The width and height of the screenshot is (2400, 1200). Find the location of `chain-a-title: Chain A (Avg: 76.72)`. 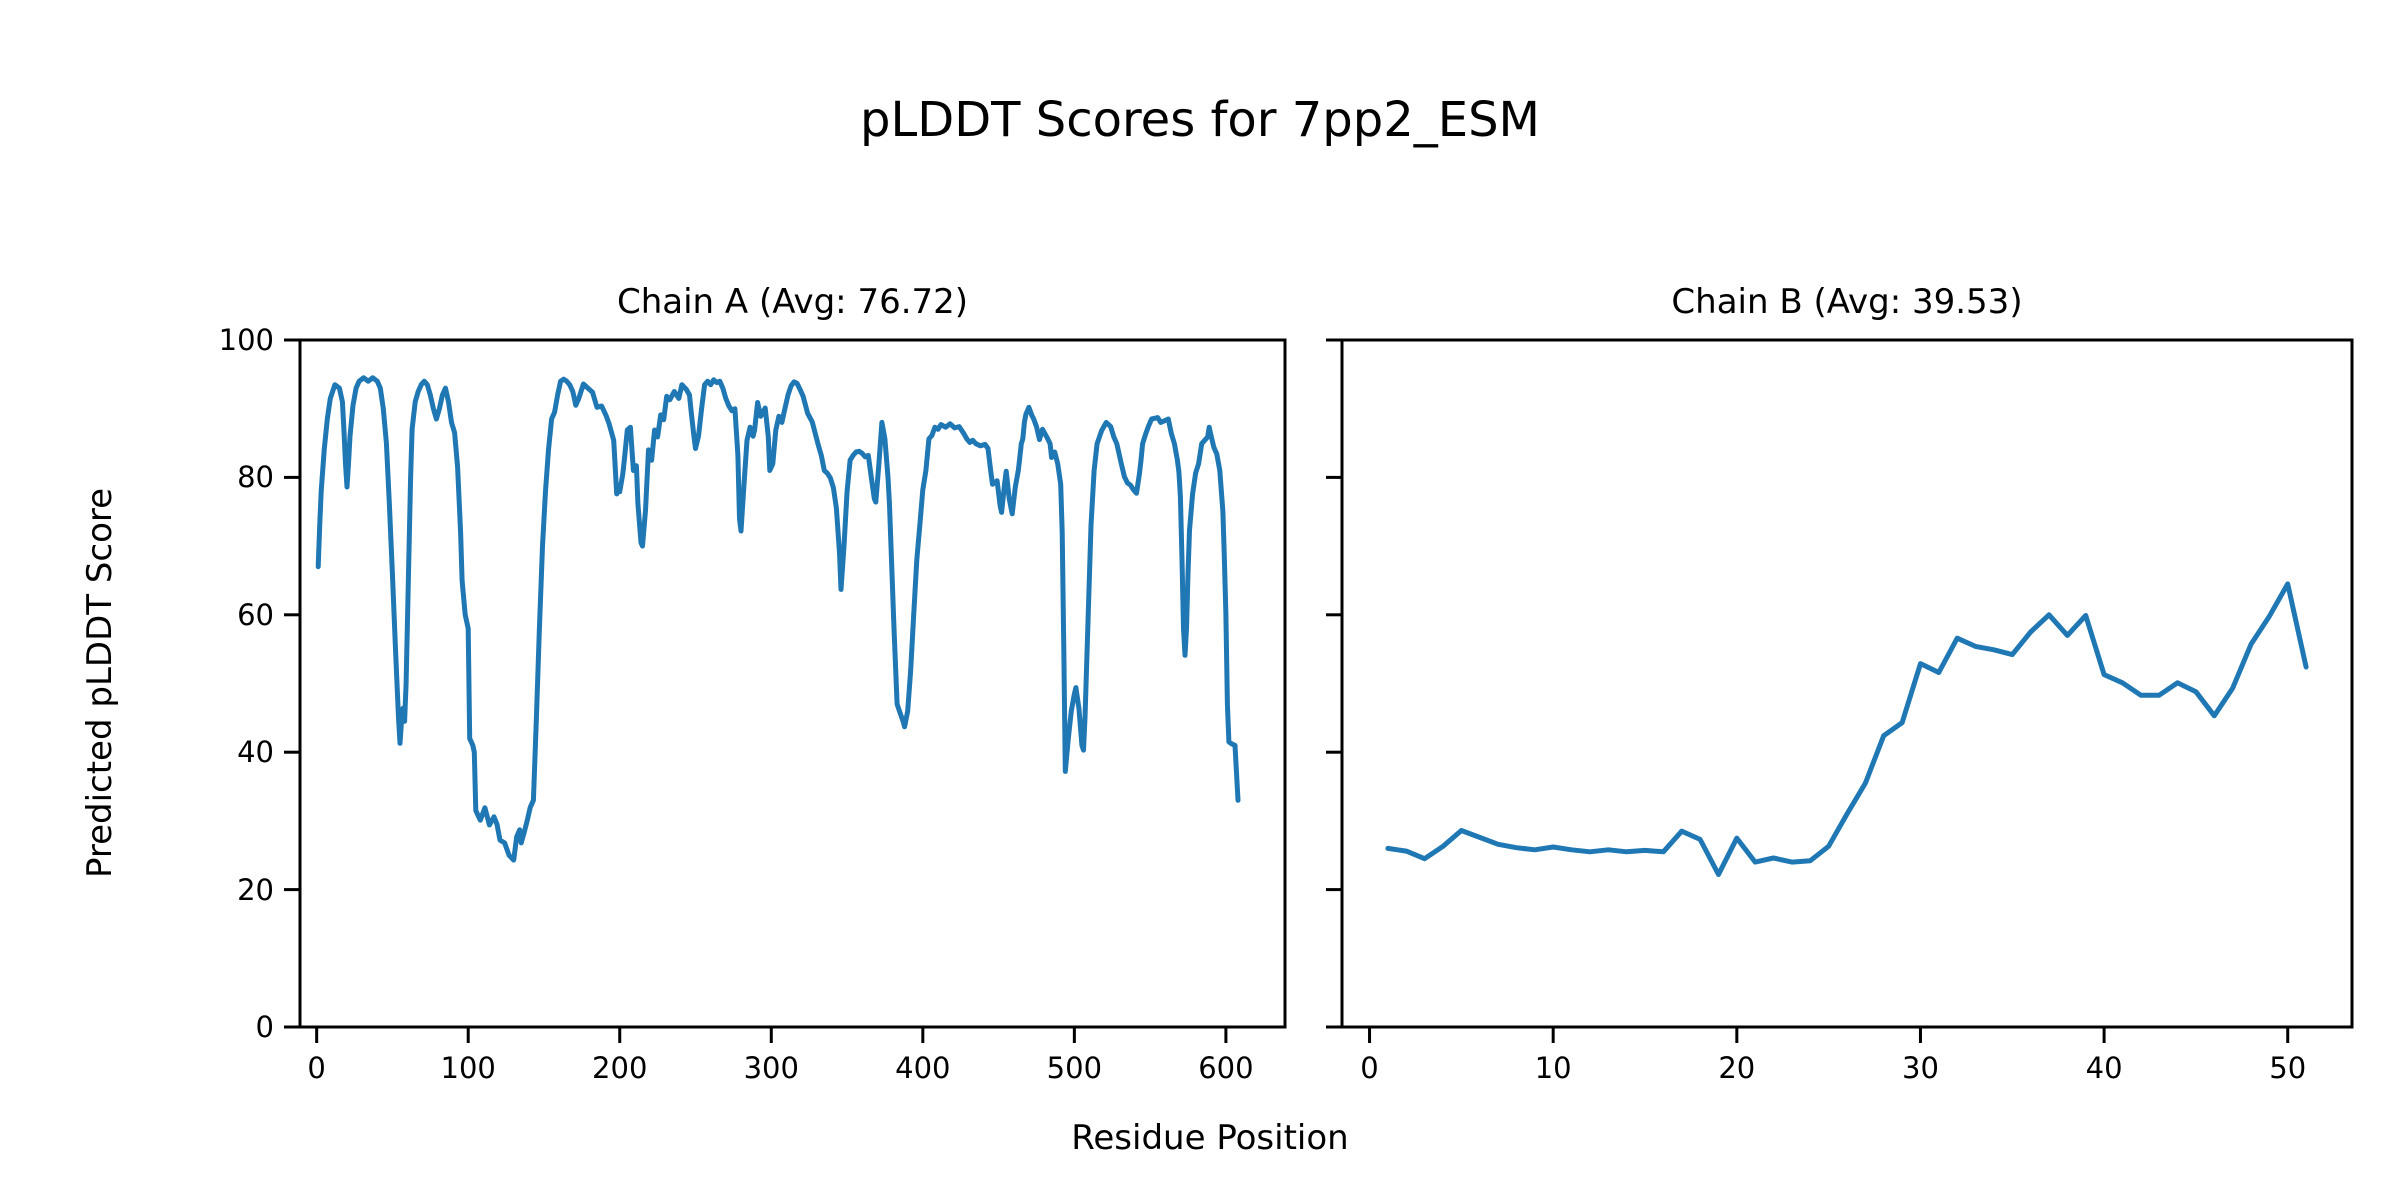

chain-a-title: Chain A (Avg: 76.72) is located at coordinates (792, 302).